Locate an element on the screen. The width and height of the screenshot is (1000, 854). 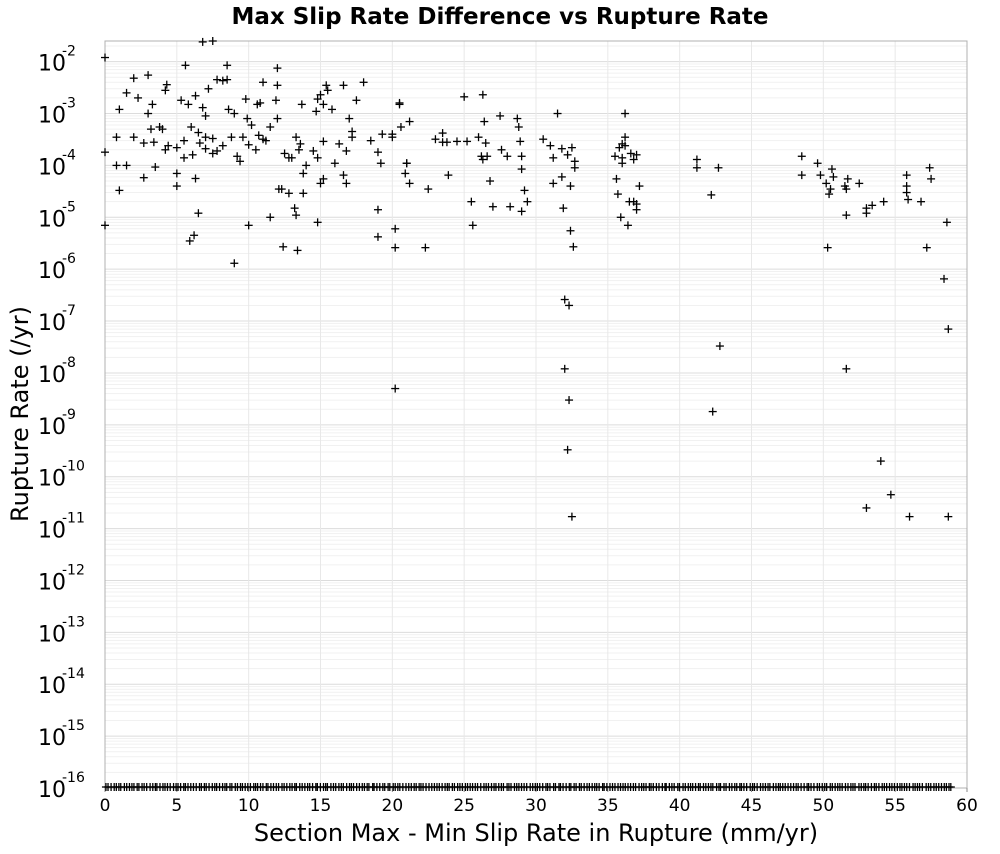
x-tick-label: 35 is located at coordinates (608, 806).